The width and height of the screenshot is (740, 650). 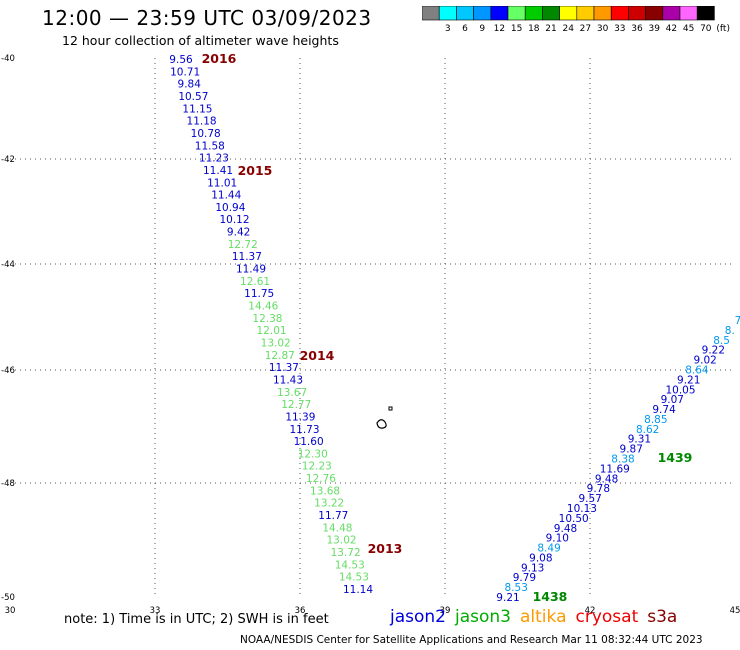 I want to click on wave-height-value: 9.74, so click(x=664, y=410).